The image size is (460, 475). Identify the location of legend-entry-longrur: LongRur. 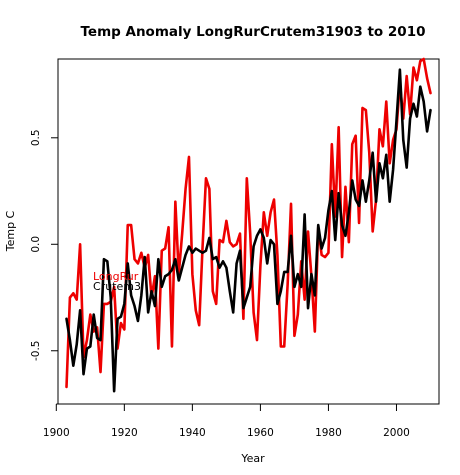
(116, 276).